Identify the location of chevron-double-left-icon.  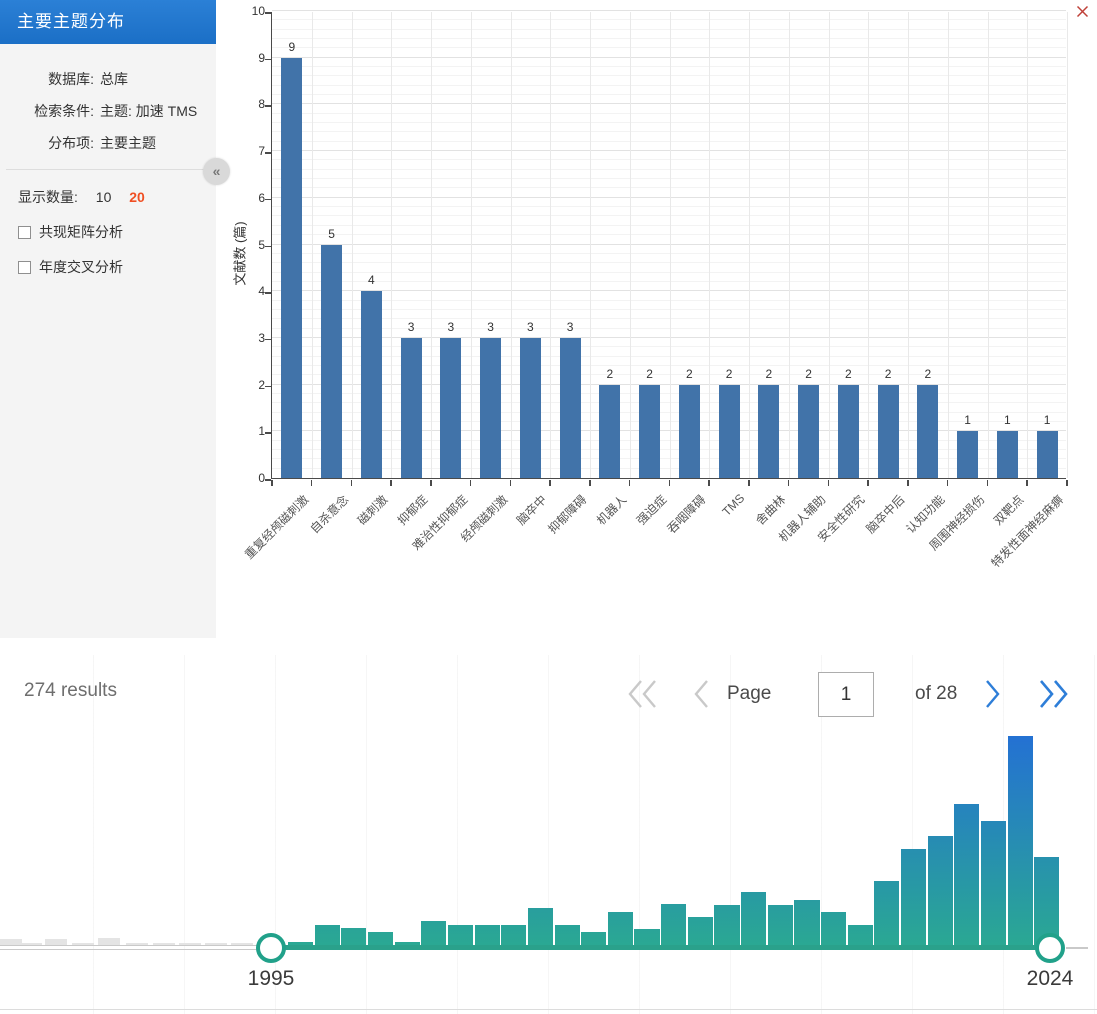
(643, 696).